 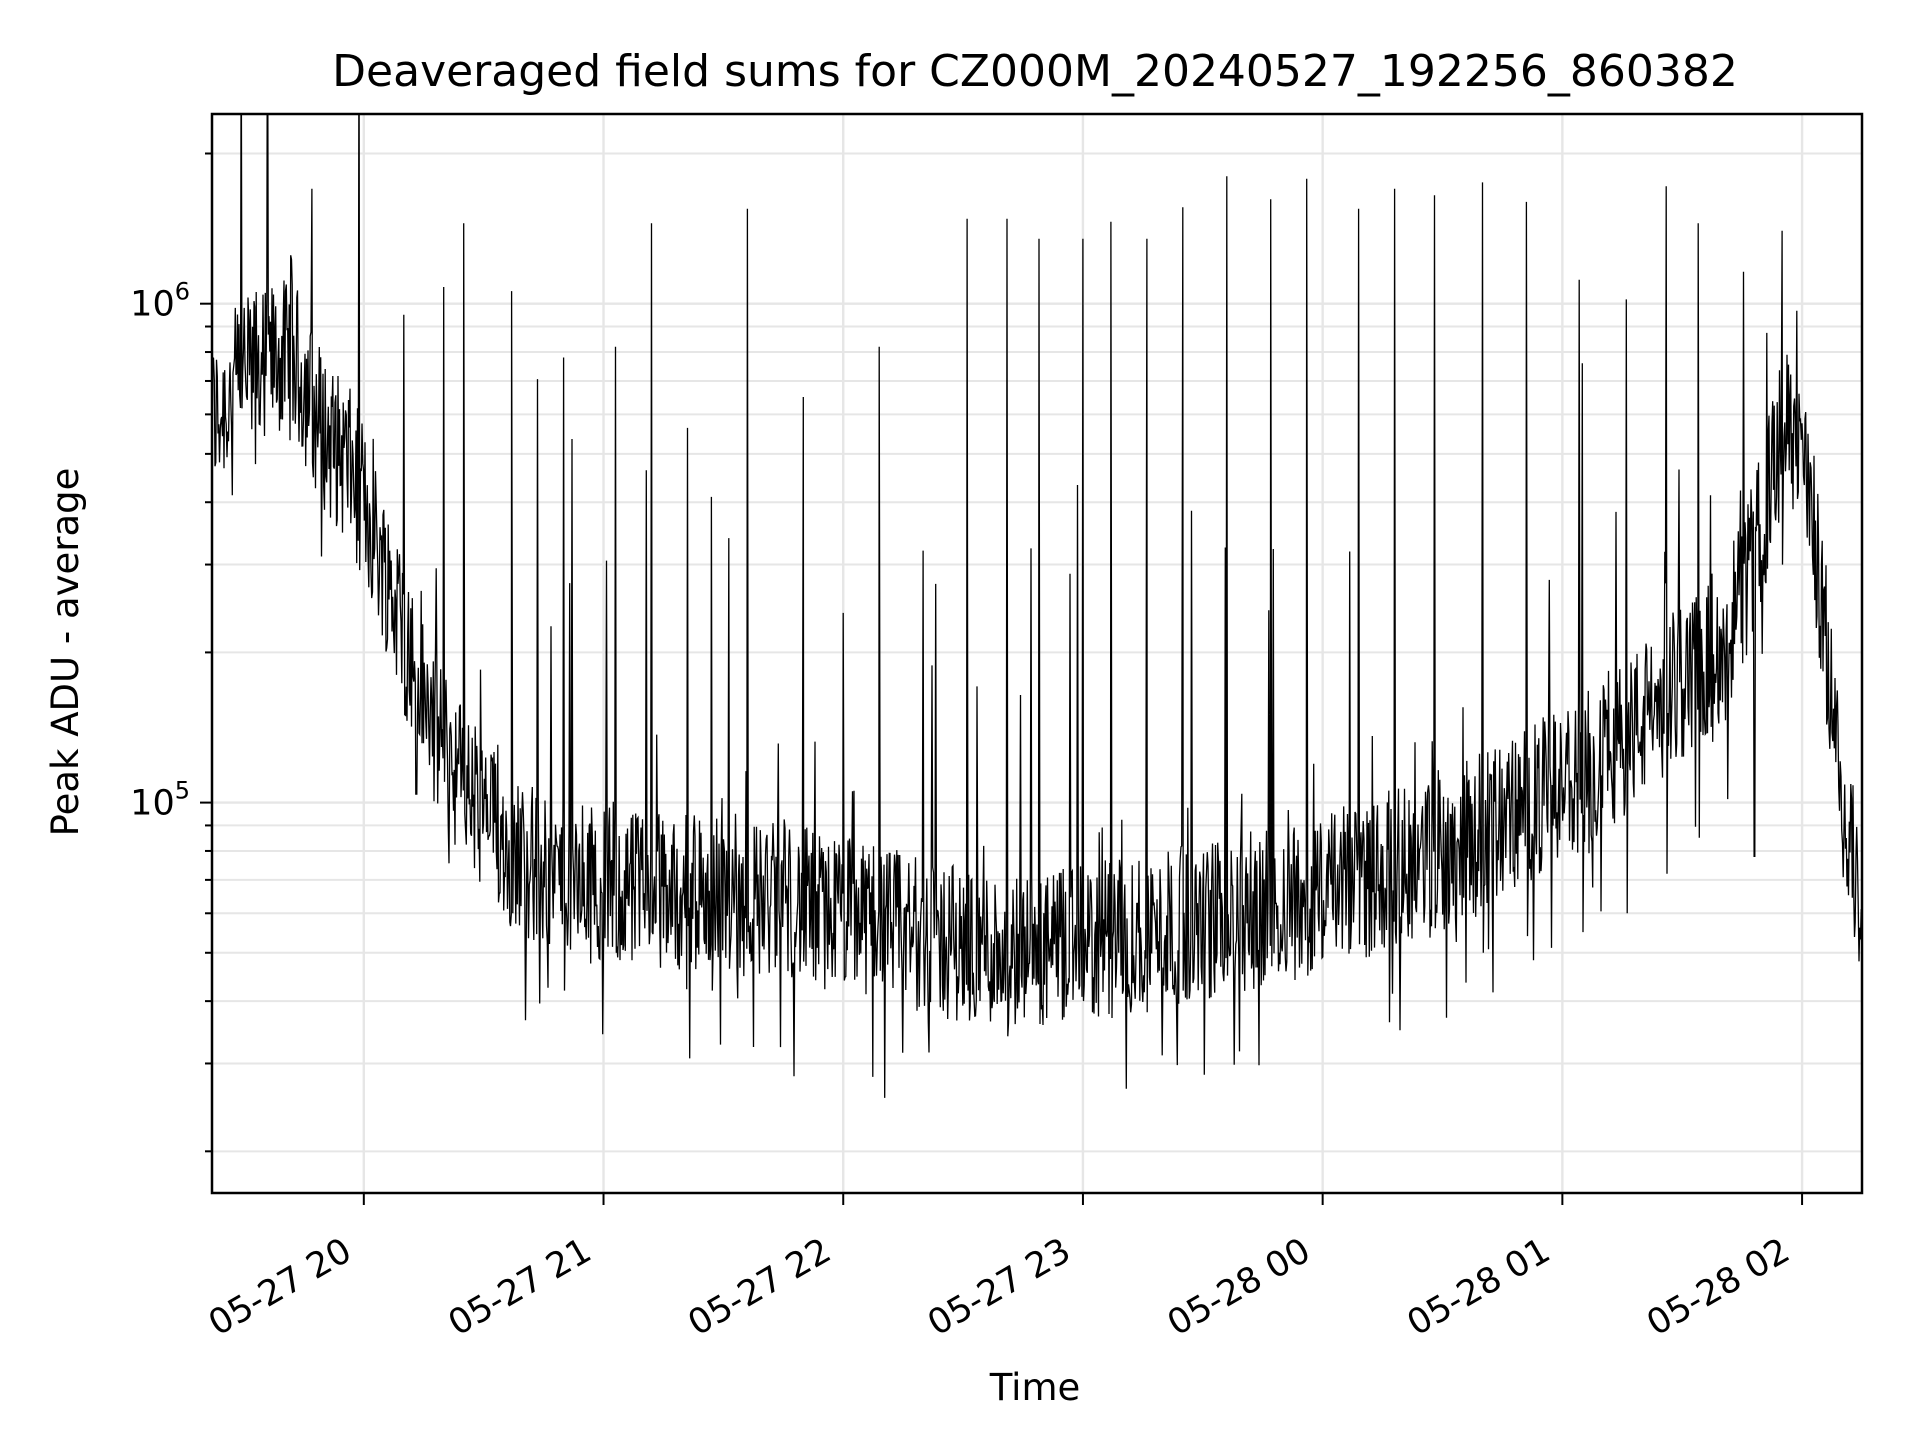 What do you see at coordinates (1035, 1387) in the screenshot?
I see `x-axis-label: Time` at bounding box center [1035, 1387].